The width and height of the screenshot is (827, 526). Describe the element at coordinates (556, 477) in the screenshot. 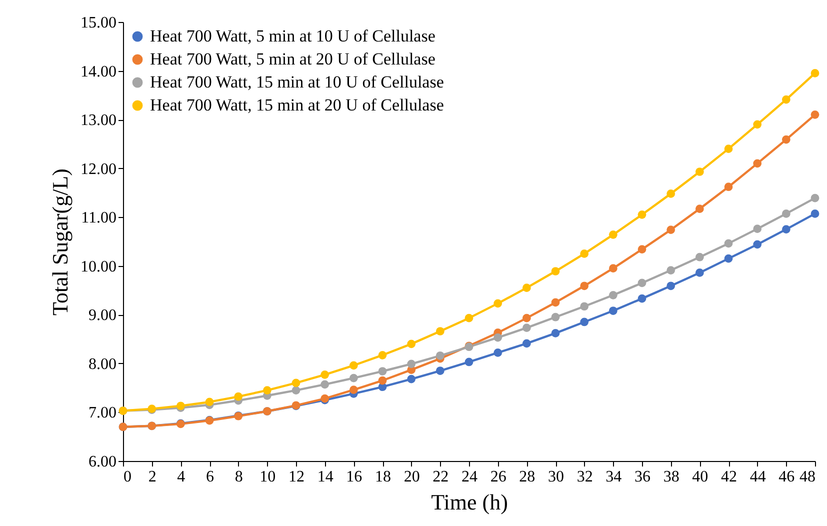

I see `x-tick-label: 30` at that location.